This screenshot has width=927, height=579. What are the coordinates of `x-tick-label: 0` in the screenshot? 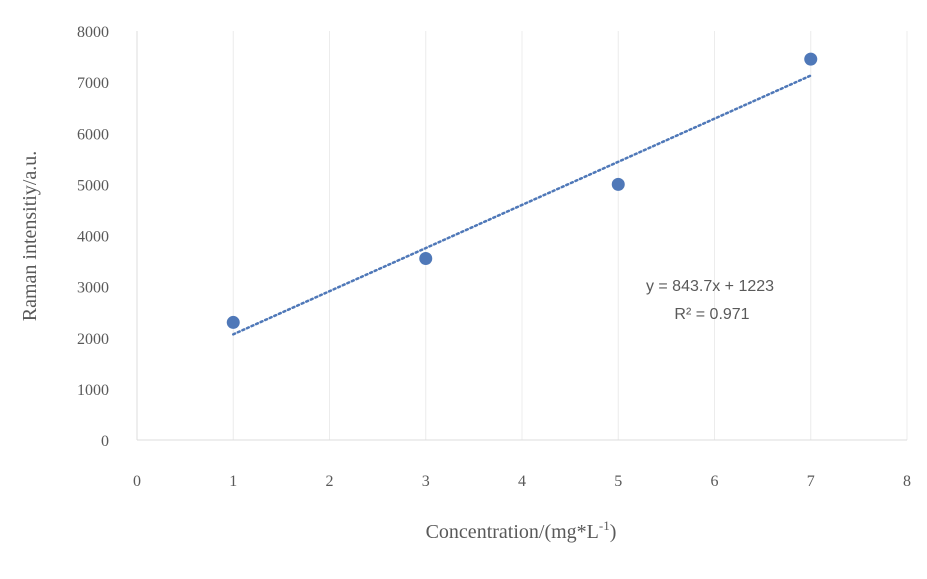 It's located at (137, 481).